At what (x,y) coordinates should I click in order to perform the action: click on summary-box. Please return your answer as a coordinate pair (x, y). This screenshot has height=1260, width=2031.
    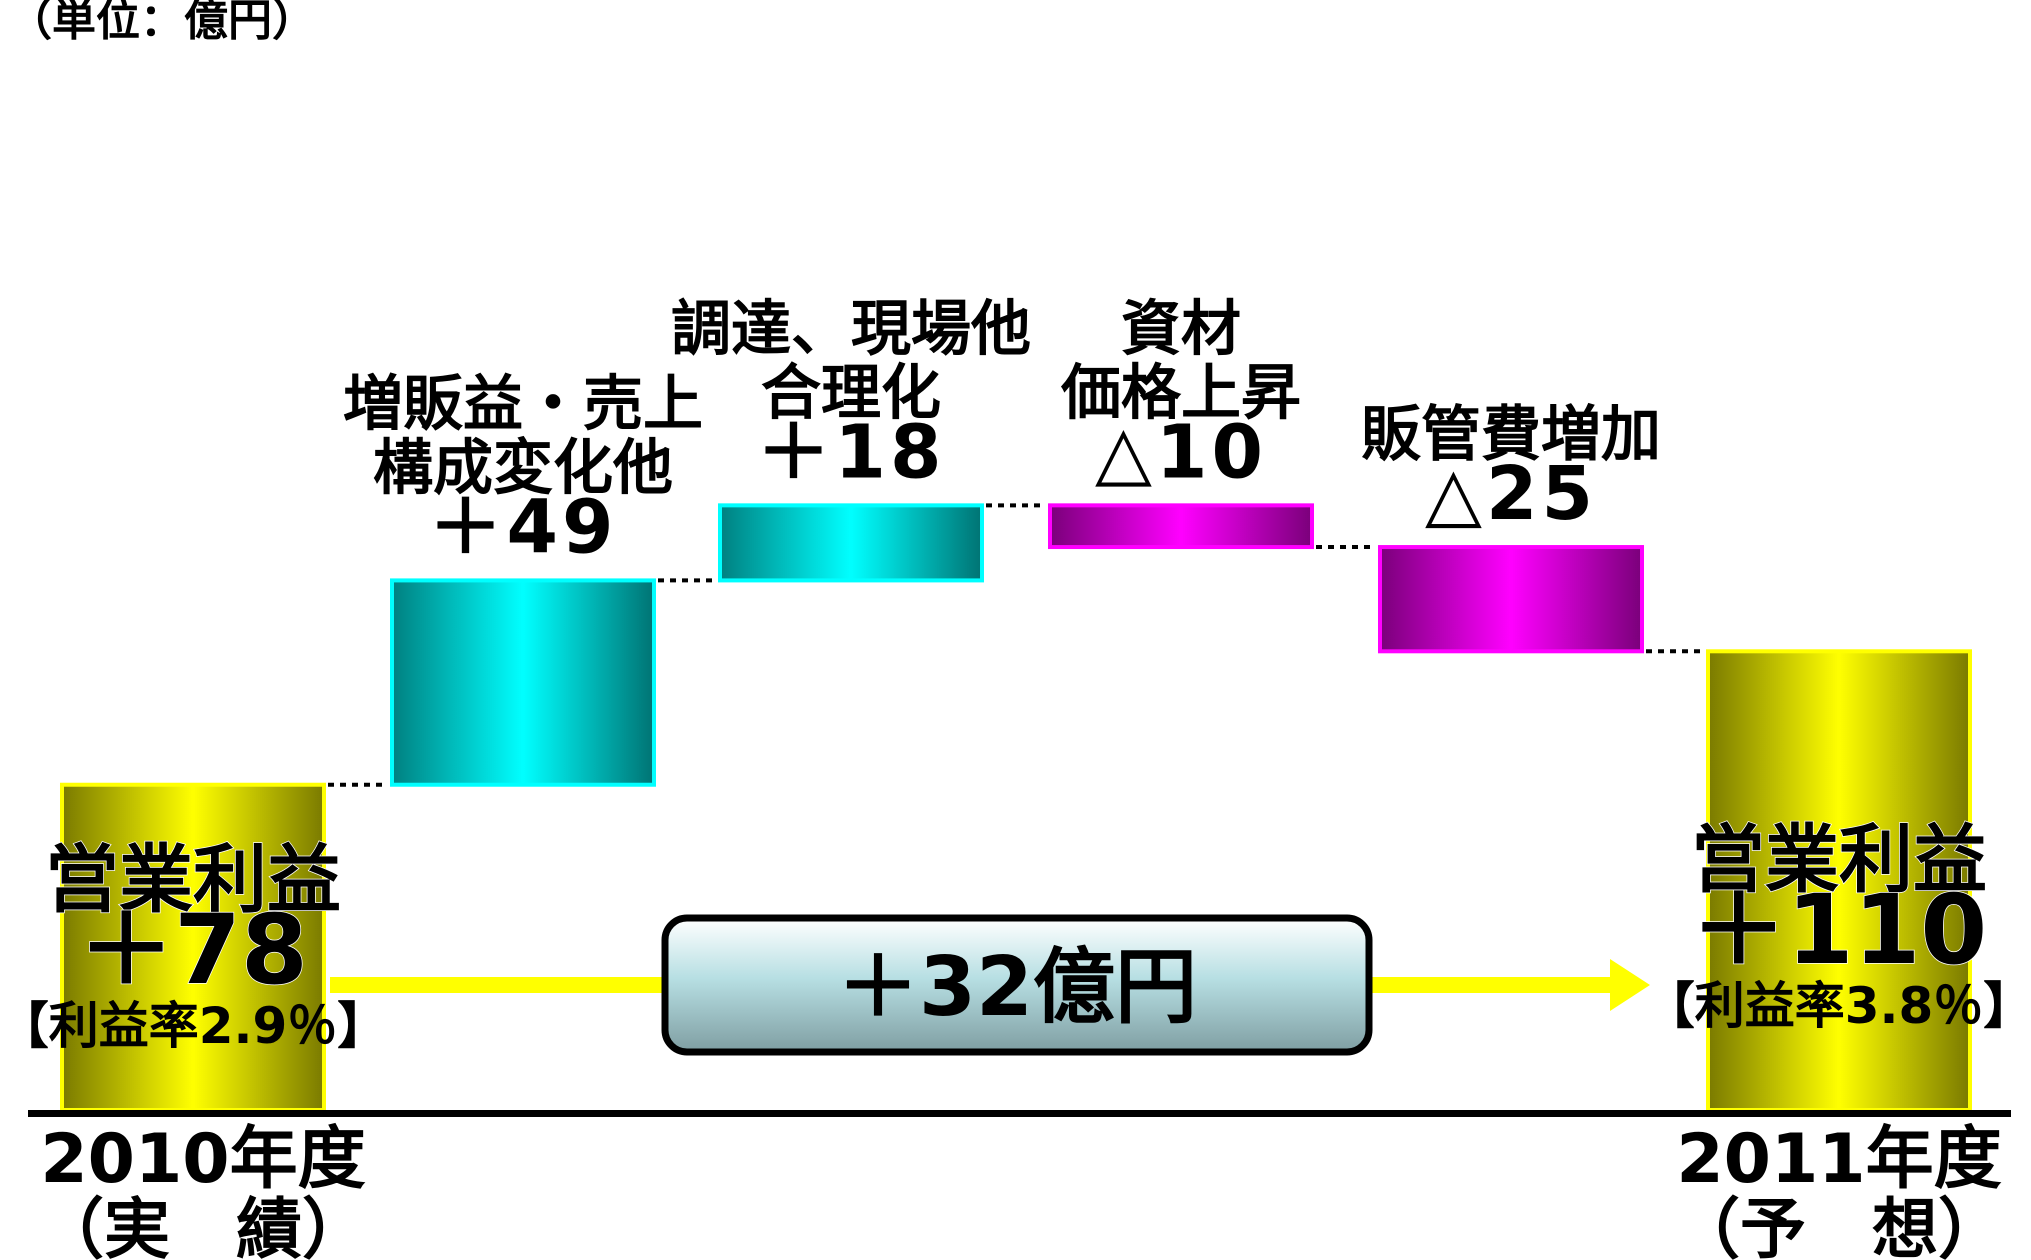
    Looking at the image, I should click on (1017, 985).